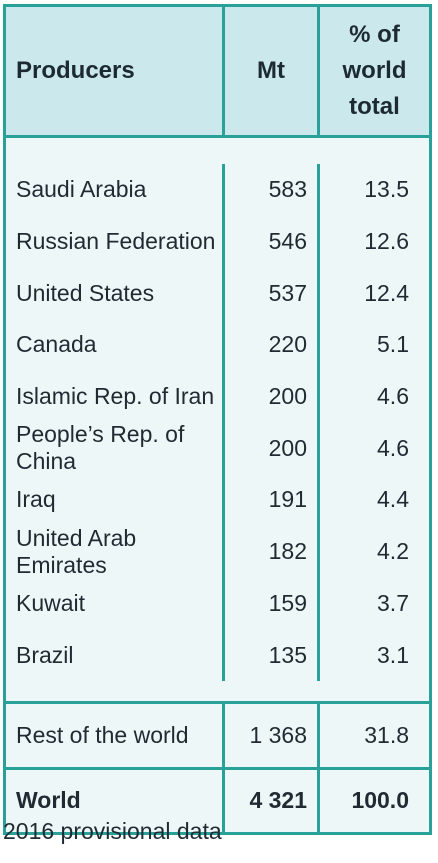 The width and height of the screenshot is (438, 863). What do you see at coordinates (380, 800) in the screenshot?
I see `total-pct: 100.0` at bounding box center [380, 800].